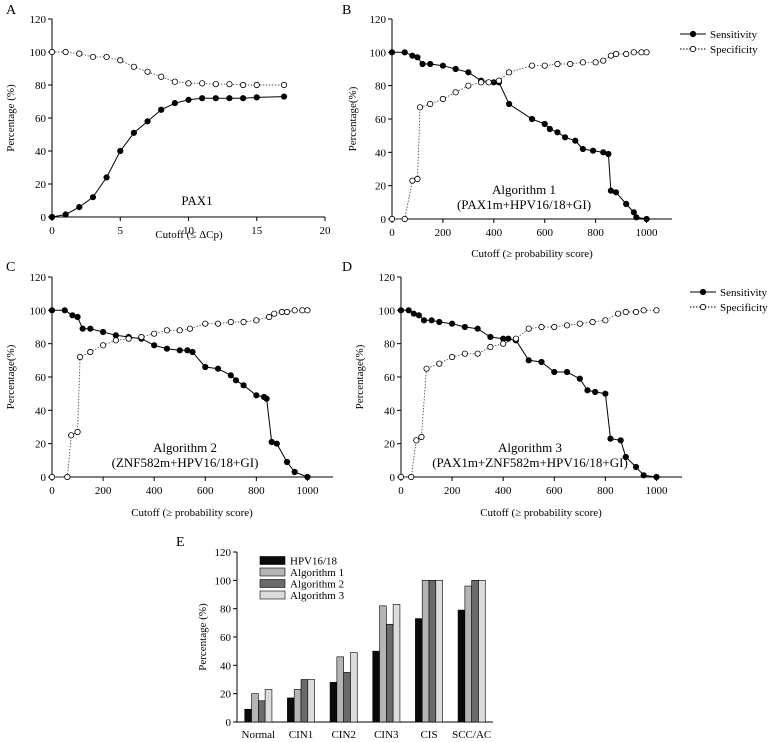 This screenshot has width=778, height=742. Describe the element at coordinates (744, 308) in the screenshot. I see `panel-d-legend-label-specificity: Specificity` at that location.